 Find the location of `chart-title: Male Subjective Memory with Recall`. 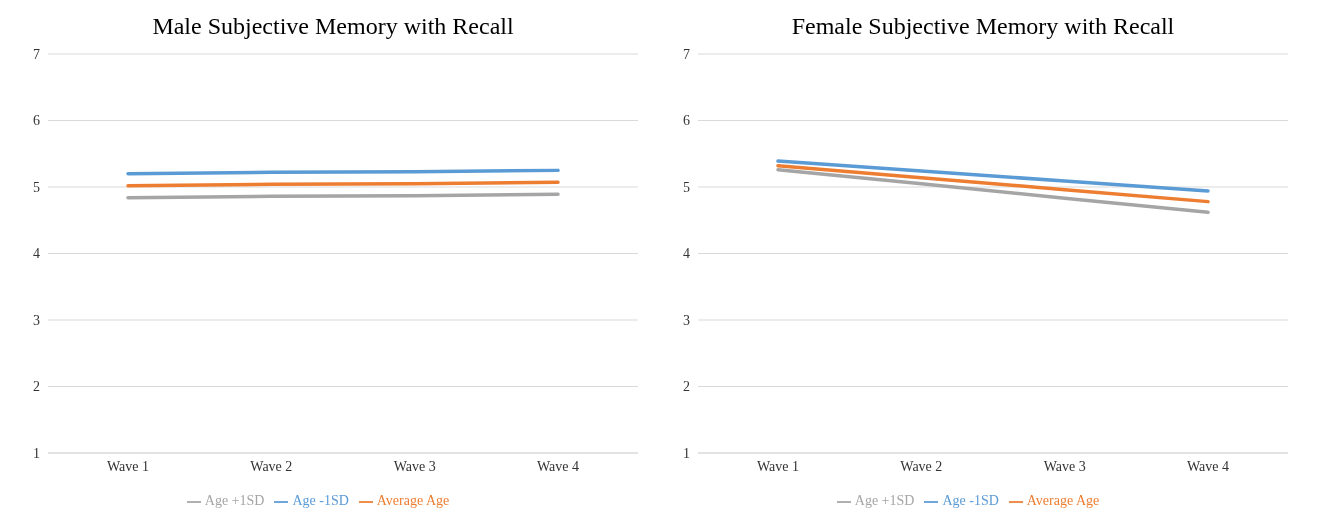

chart-title: Male Subjective Memory with Recall is located at coordinates (333, 26).